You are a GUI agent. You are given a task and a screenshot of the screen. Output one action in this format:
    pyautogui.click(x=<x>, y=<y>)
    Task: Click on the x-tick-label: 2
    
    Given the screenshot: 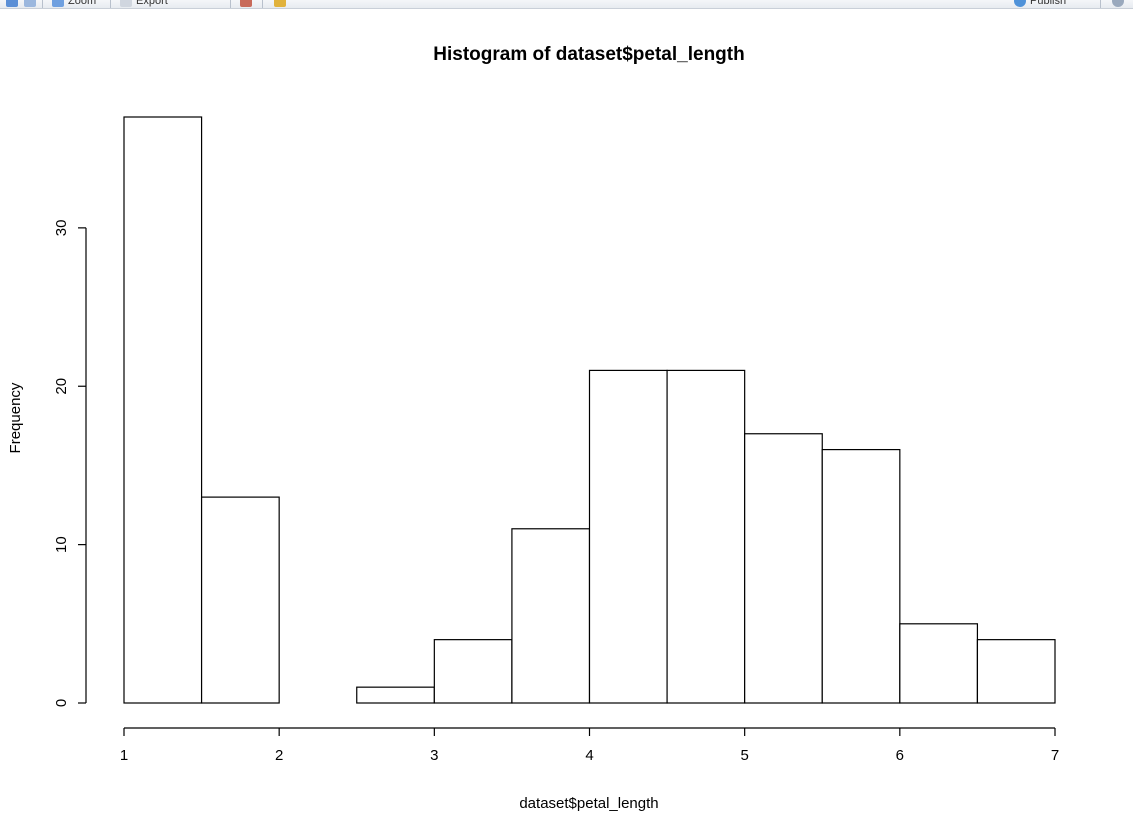 What is the action you would take?
    pyautogui.click(x=279, y=755)
    